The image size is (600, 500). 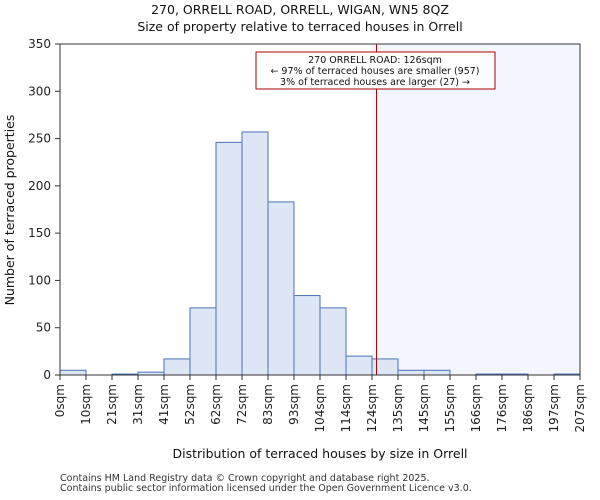 What do you see at coordinates (39, 139) in the screenshot?
I see `y-tick-label: 250` at bounding box center [39, 139].